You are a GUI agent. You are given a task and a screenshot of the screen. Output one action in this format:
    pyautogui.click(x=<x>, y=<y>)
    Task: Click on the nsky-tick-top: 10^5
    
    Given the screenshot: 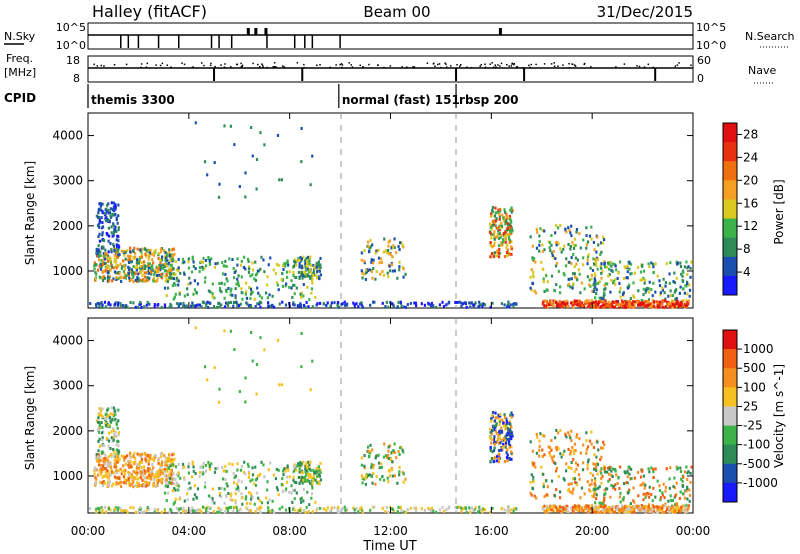 What is the action you would take?
    pyautogui.click(x=71, y=27)
    